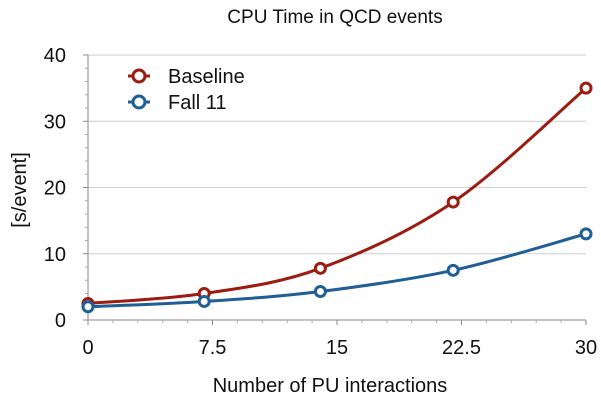  Describe the element at coordinates (186, 90) in the screenshot. I see `legend: Baseline Fall 11` at that location.